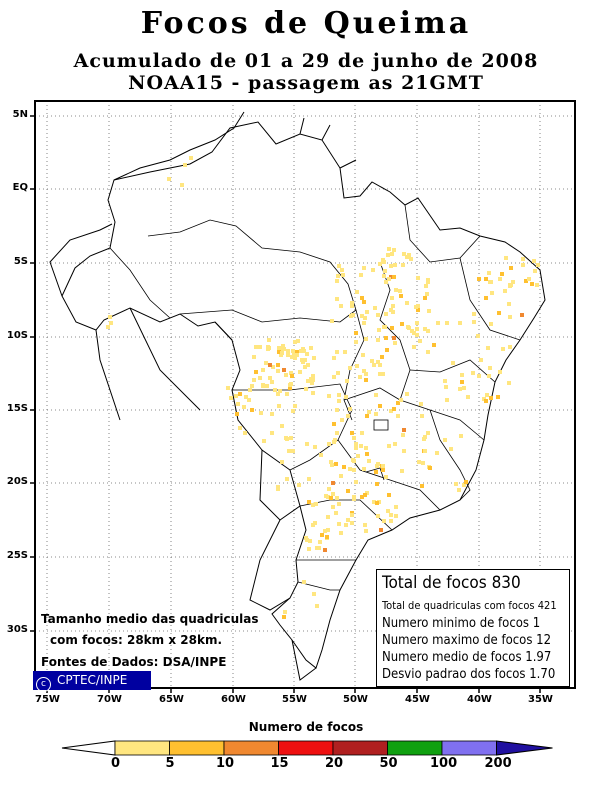 This screenshot has width=612, height=792. What do you see at coordinates (524, 748) in the screenshot?
I see `legend-right-arrow` at bounding box center [524, 748].